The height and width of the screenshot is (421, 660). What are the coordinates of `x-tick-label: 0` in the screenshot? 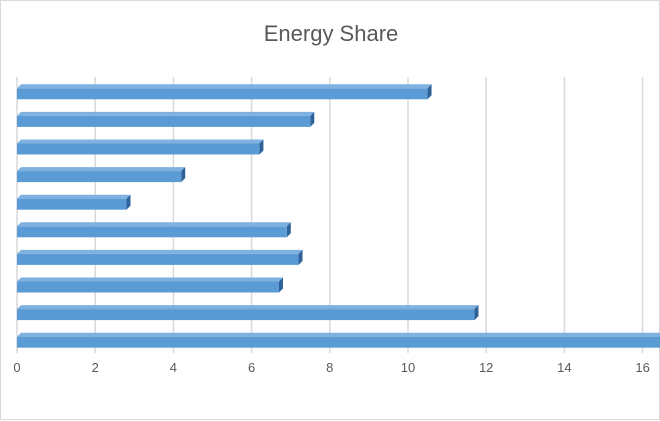 It's located at (16, 367).